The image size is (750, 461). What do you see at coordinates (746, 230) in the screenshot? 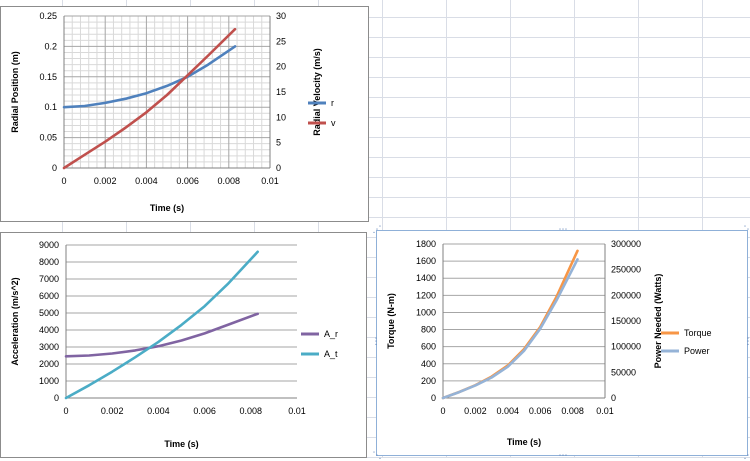
I see `resize-handle-top-right: ⋱` at bounding box center [746, 230].